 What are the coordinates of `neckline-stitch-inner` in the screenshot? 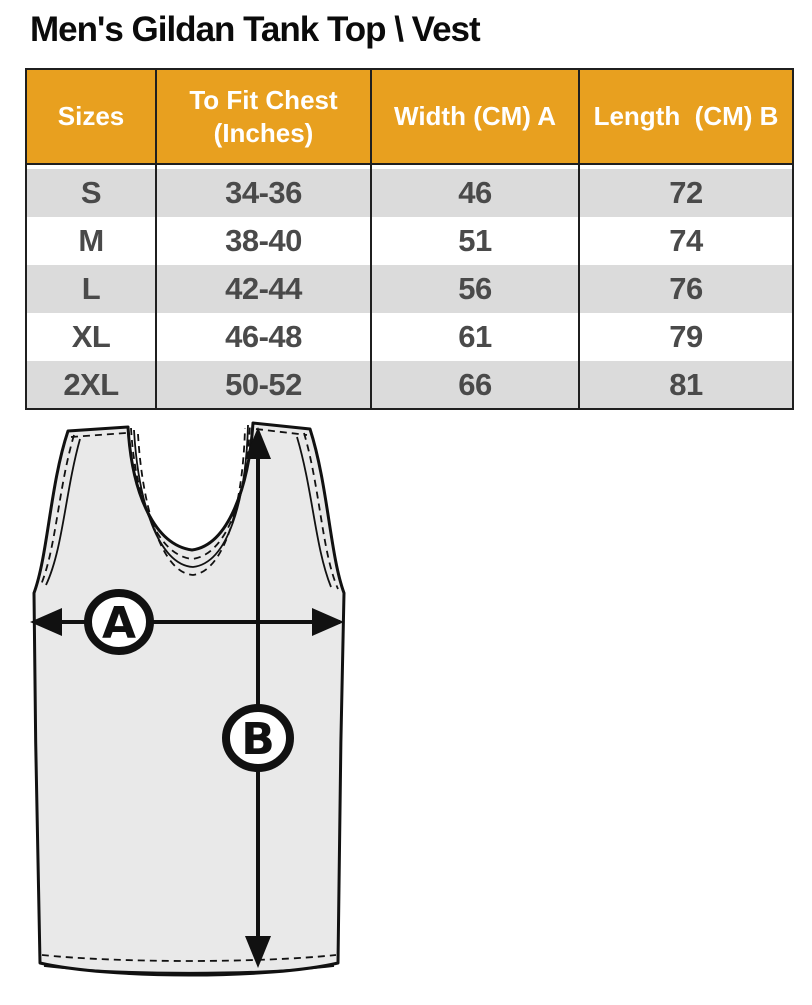 It's located at (191, 501).